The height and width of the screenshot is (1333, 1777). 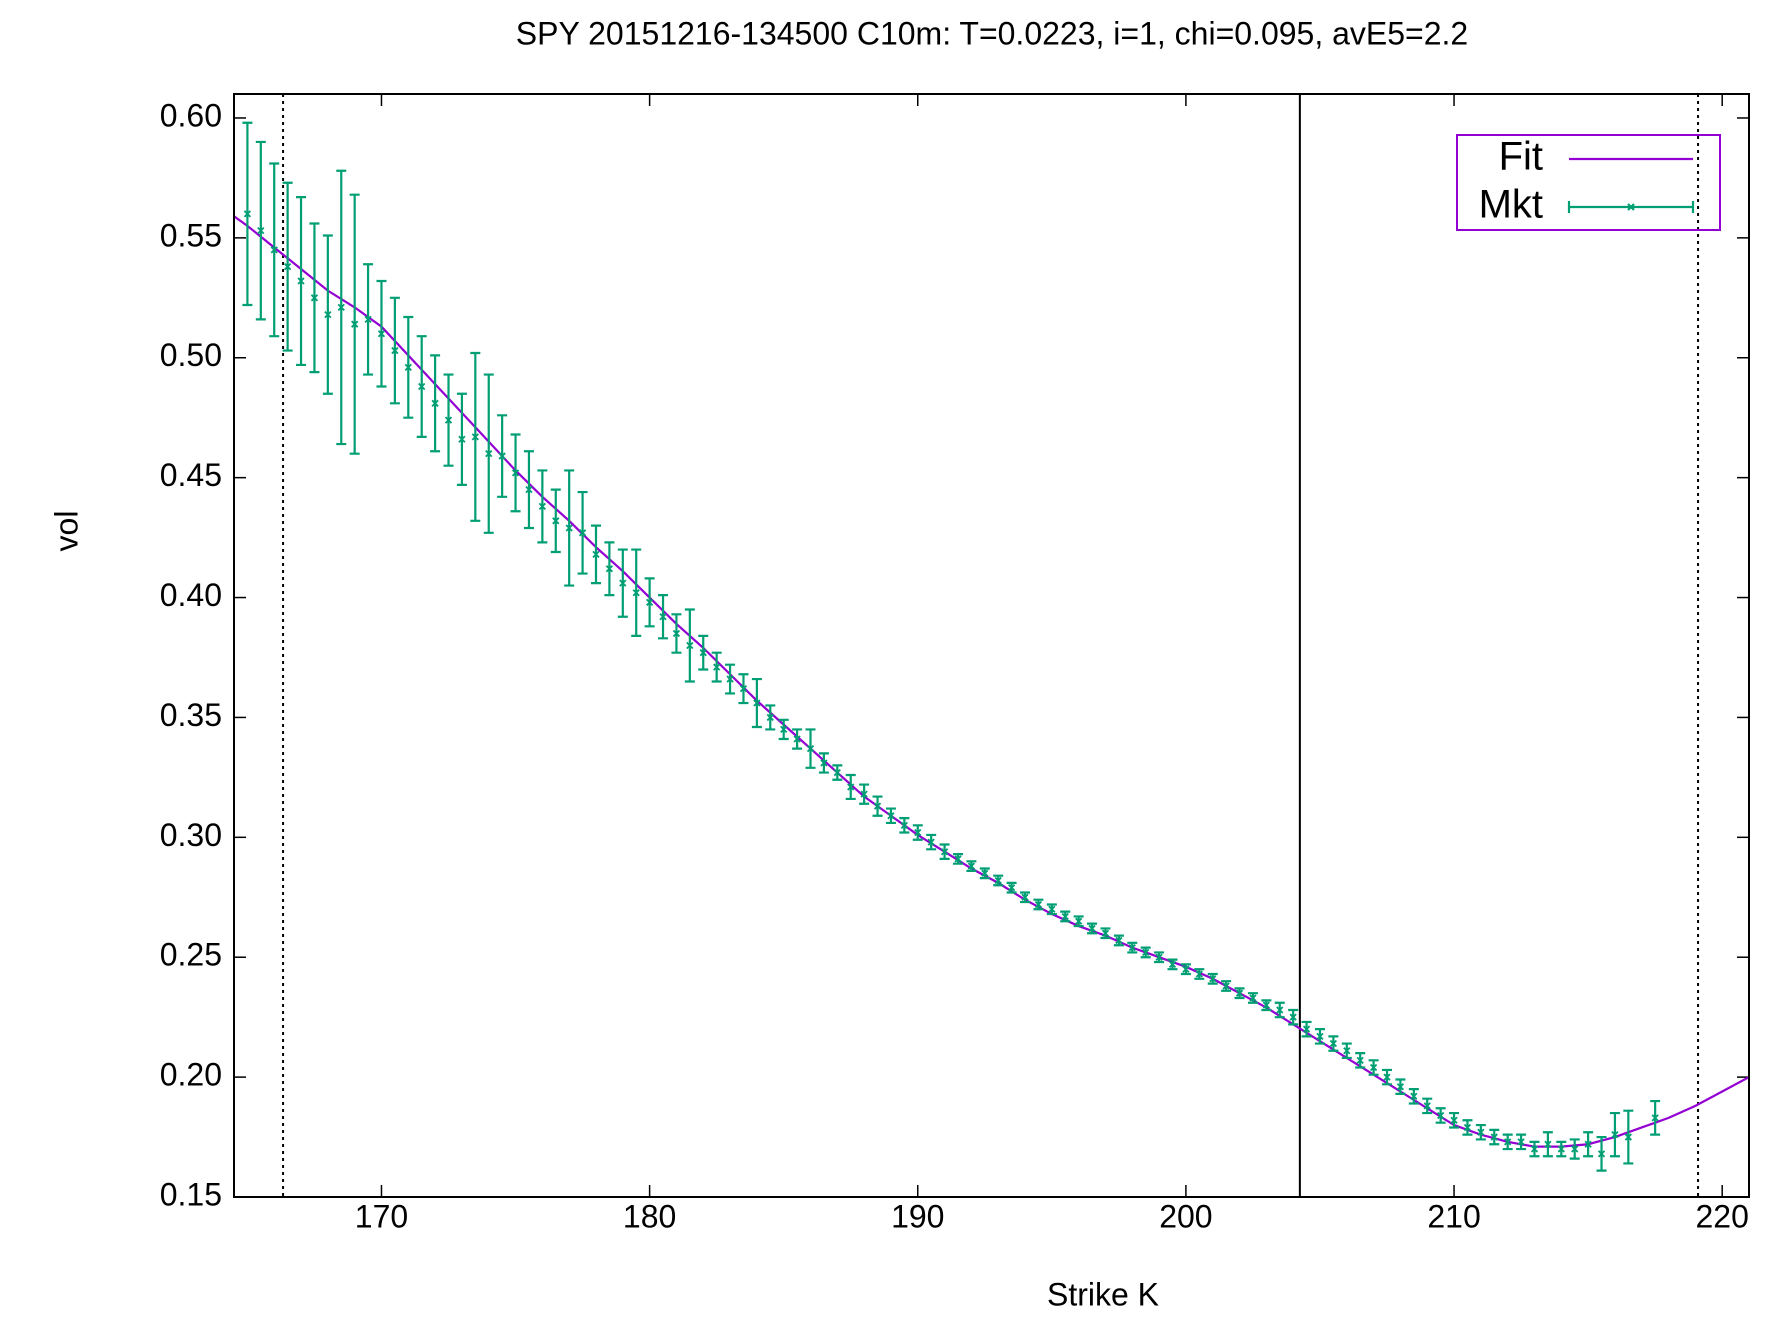 What do you see at coordinates (191, 715) in the screenshot?
I see `y-tick-label: 0.35` at bounding box center [191, 715].